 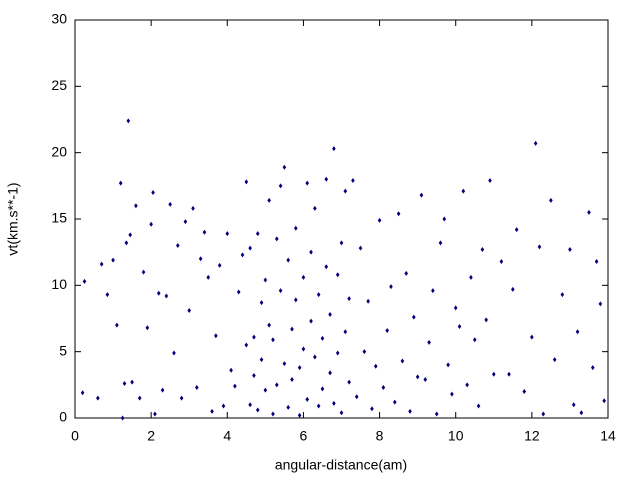 I want to click on y-tick-label: 30, so click(x=59, y=19).